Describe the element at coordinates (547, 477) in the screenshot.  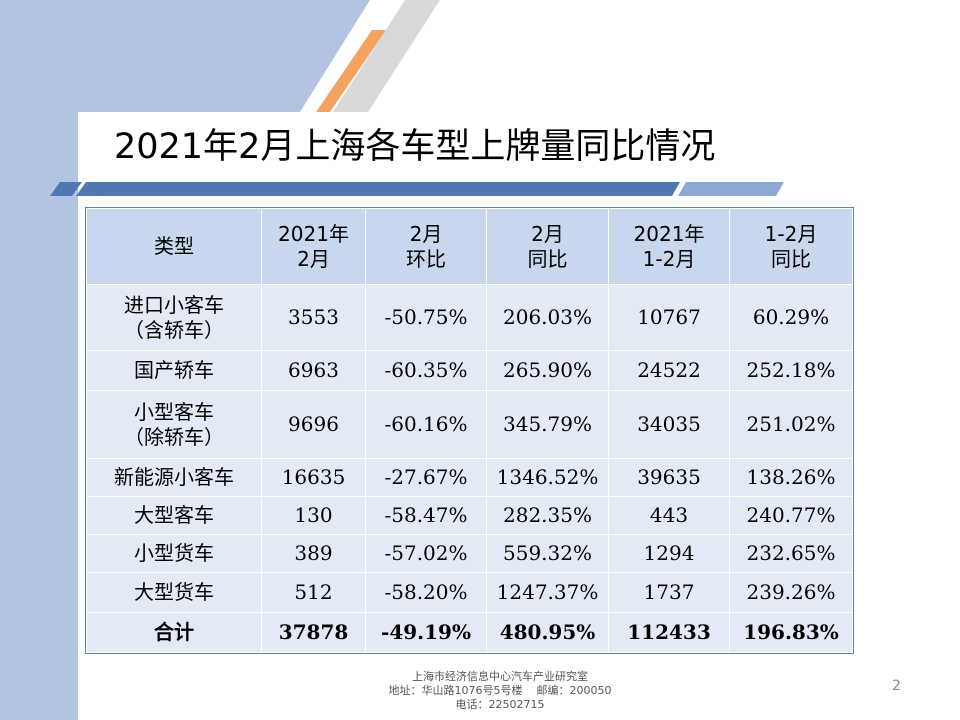
I see `yoy-cell: 1346.52%` at that location.